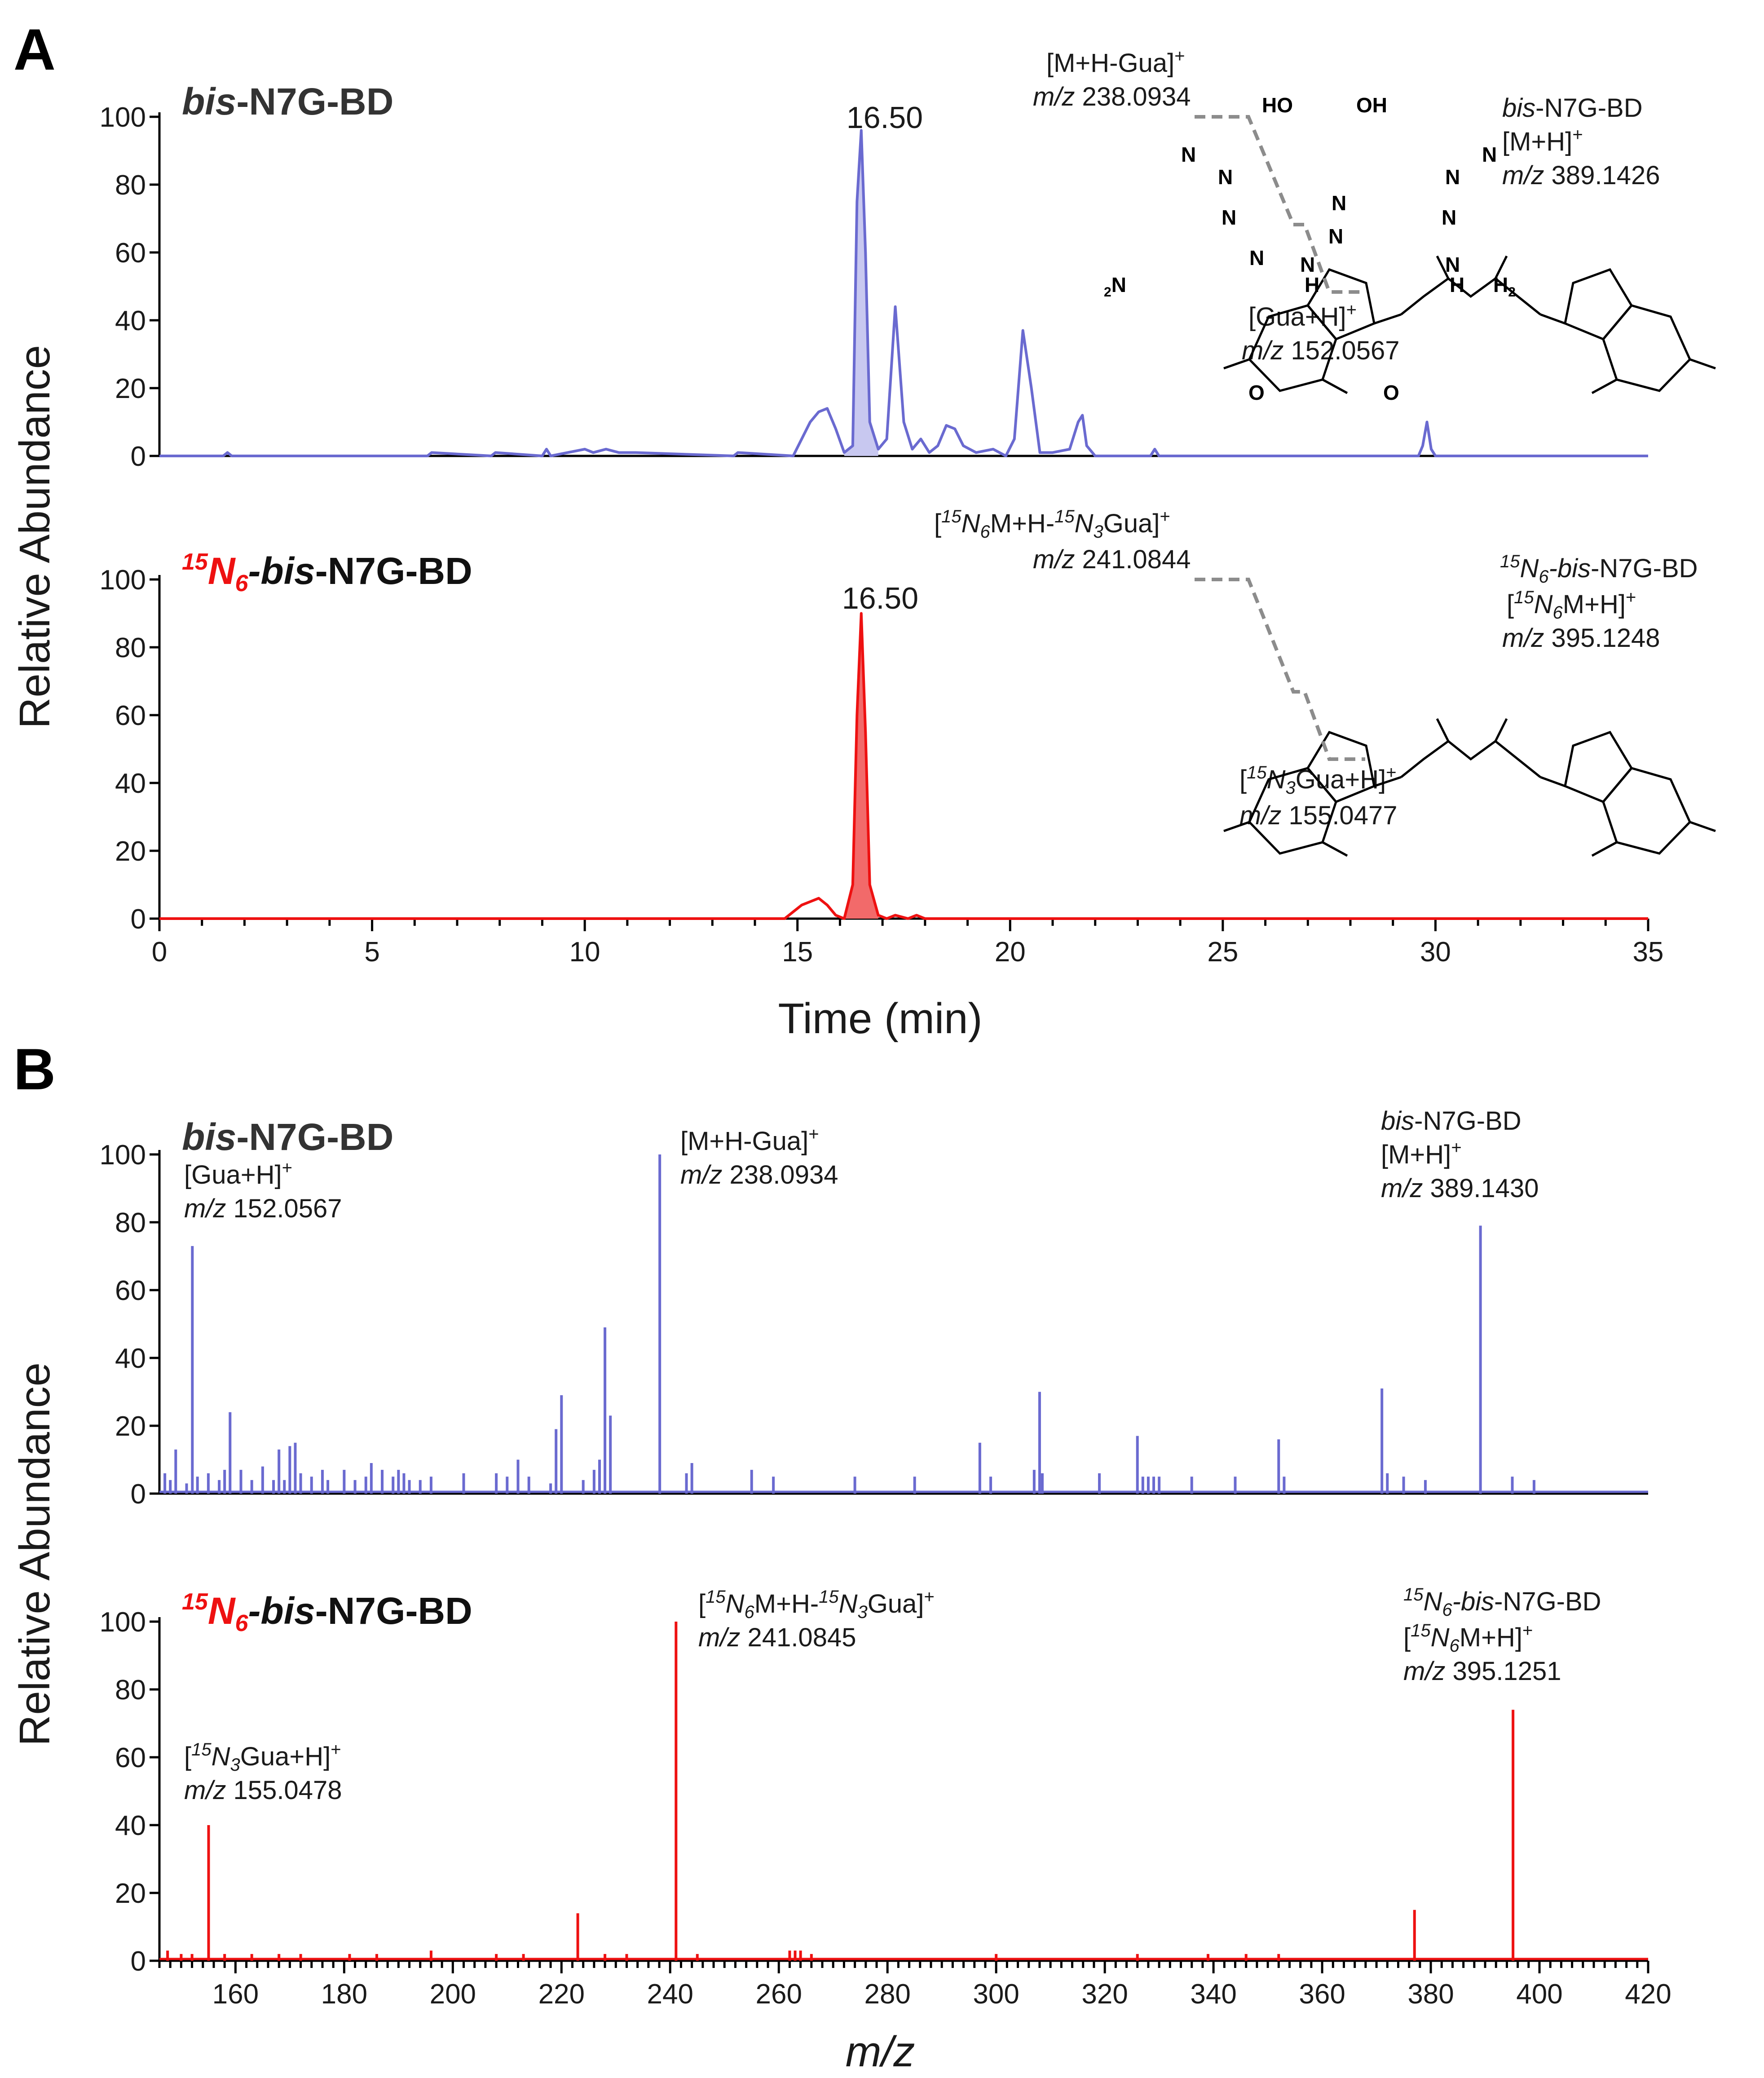 This screenshot has height=2078, width=1764. I want to click on svg-text: m/z 241.0845, so click(777, 1638).